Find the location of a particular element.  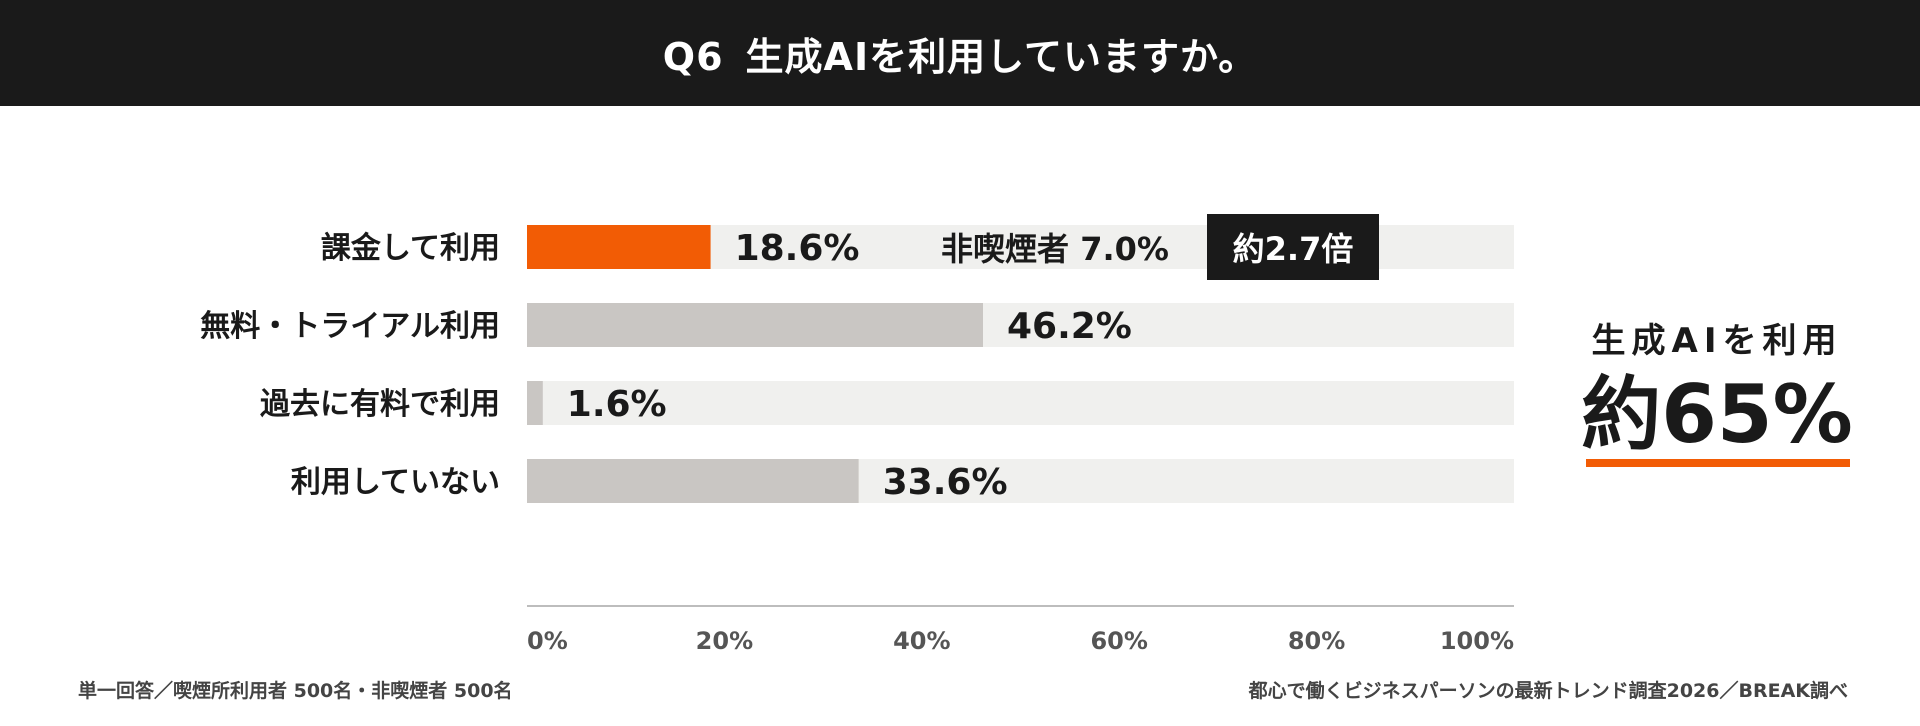

data-label: 18.6% is located at coordinates (797, 248).